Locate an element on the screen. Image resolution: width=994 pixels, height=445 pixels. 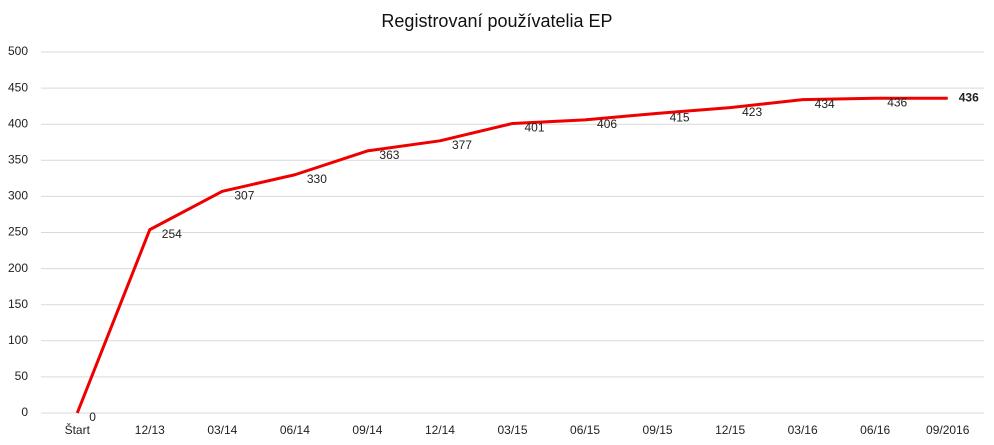
data-label: 254 is located at coordinates (172, 234).